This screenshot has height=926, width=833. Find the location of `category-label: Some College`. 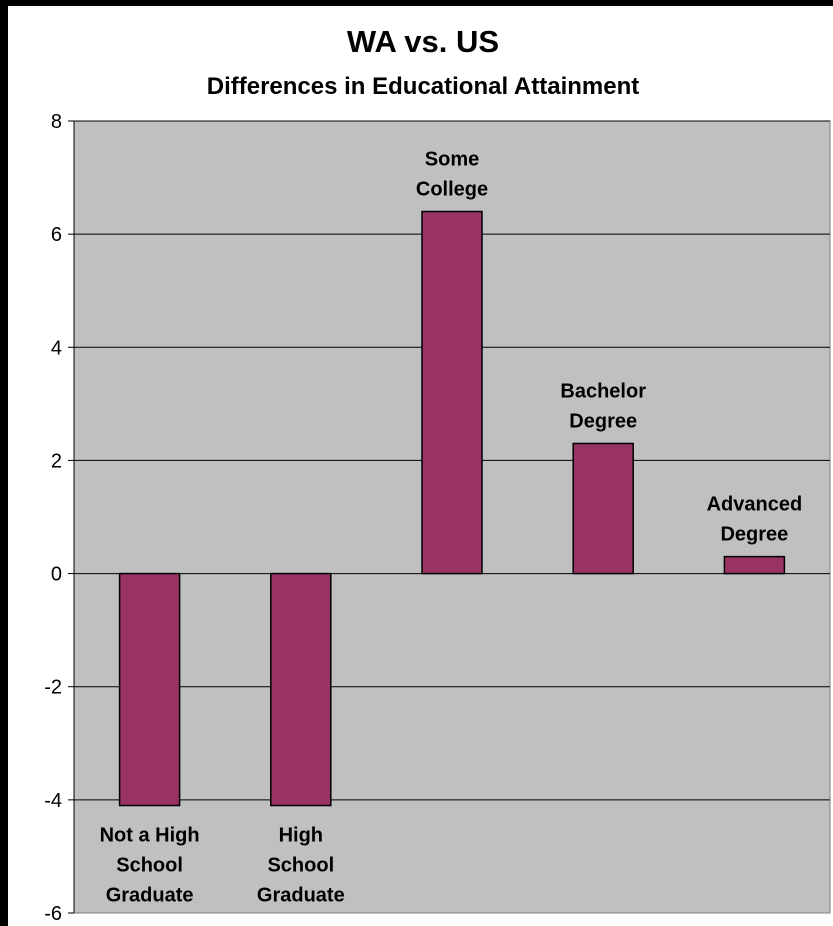

category-label: Some College is located at coordinates (452, 175).